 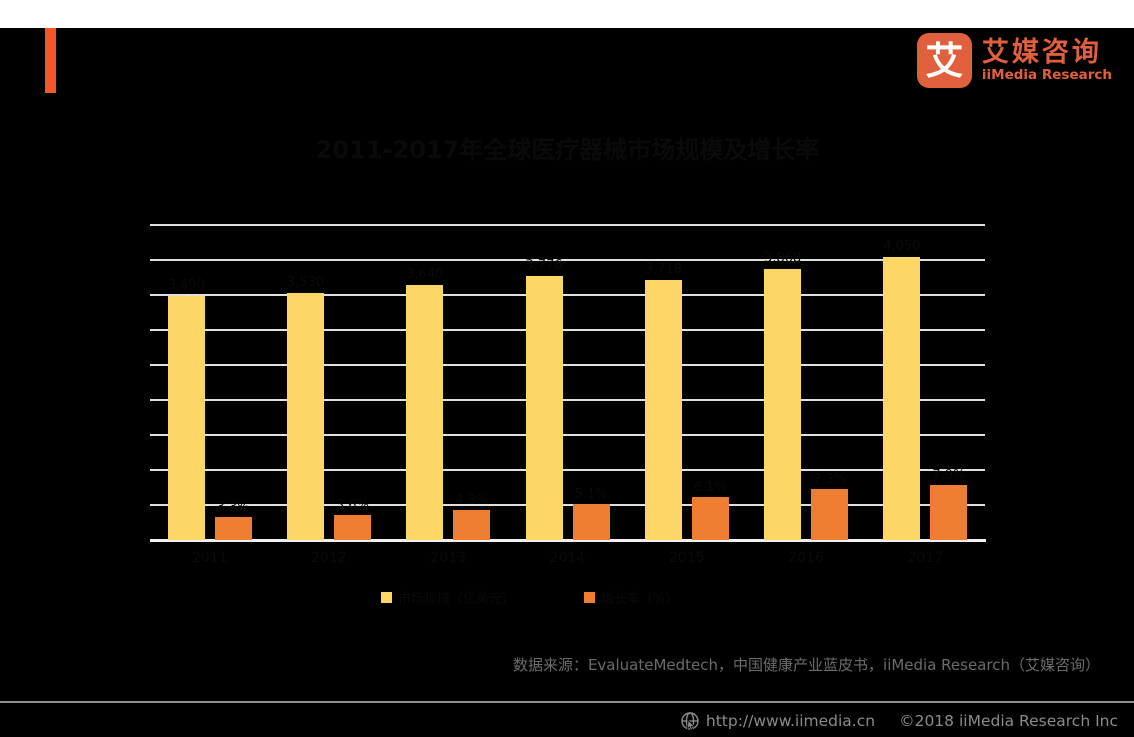 What do you see at coordinates (472, 524) in the screenshot?
I see `bar-orange-2013` at bounding box center [472, 524].